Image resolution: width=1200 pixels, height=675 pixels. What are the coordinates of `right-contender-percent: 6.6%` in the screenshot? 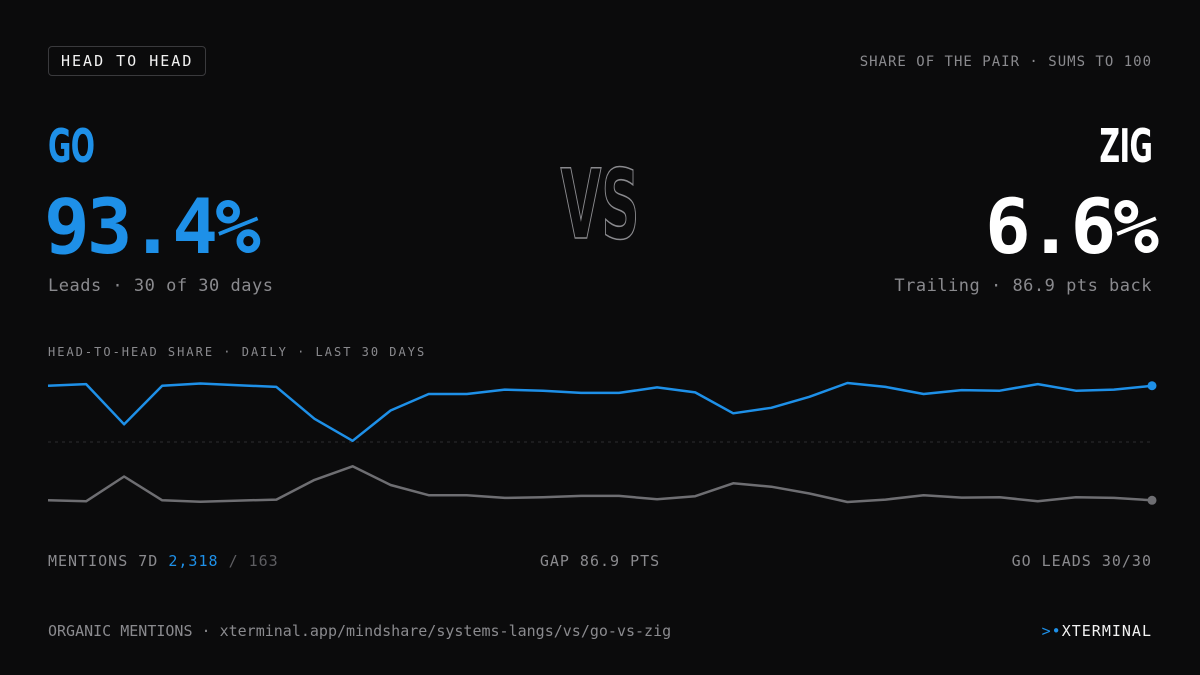 It's located at (1071, 226).